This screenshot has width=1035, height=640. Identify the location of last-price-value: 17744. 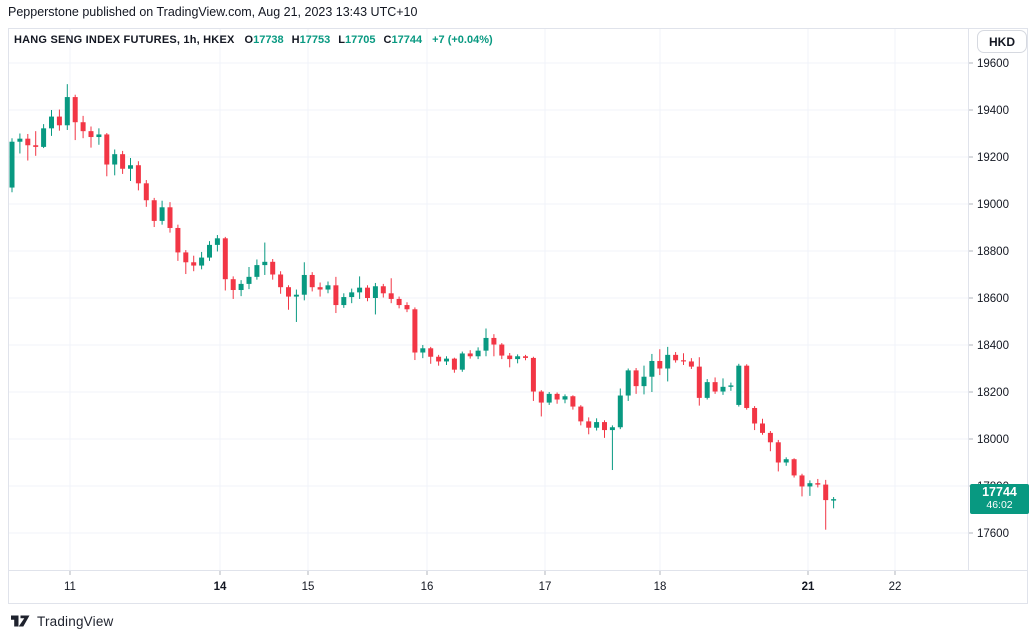
(999, 492).